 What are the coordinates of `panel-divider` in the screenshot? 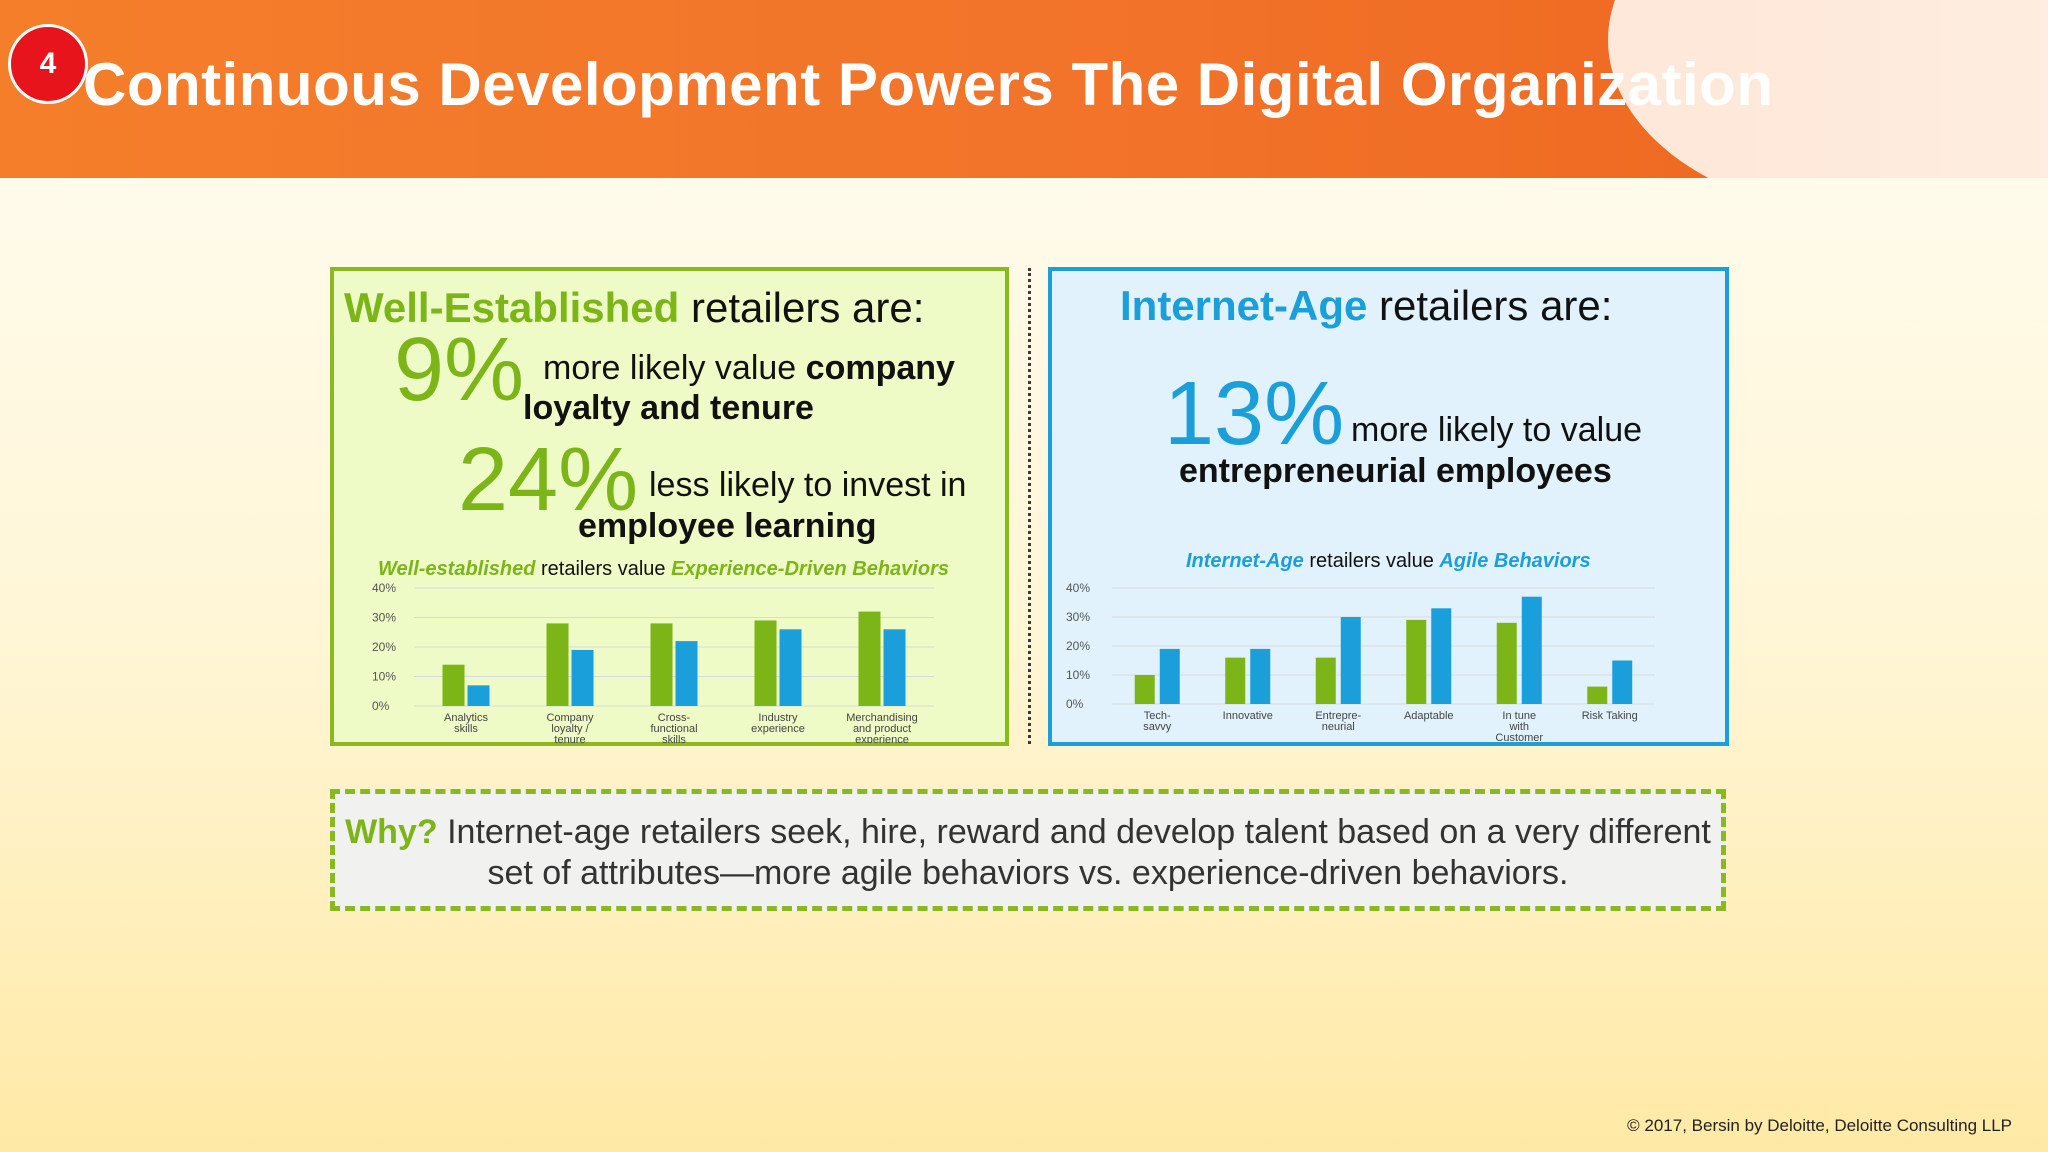 It's located at (1029, 506).